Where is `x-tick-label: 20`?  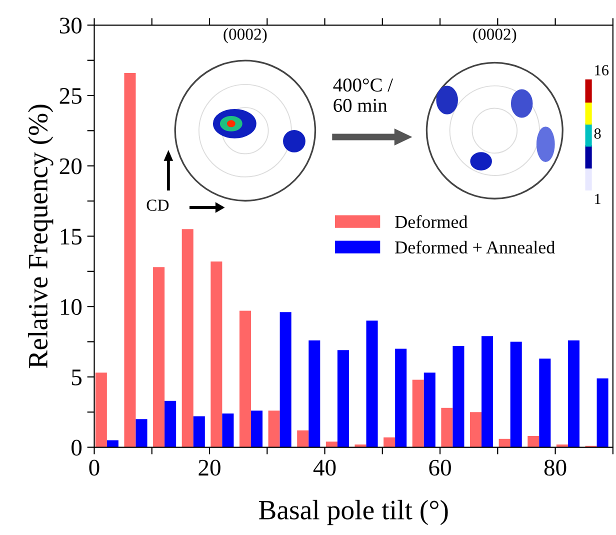
x-tick-label: 20 is located at coordinates (209, 468).